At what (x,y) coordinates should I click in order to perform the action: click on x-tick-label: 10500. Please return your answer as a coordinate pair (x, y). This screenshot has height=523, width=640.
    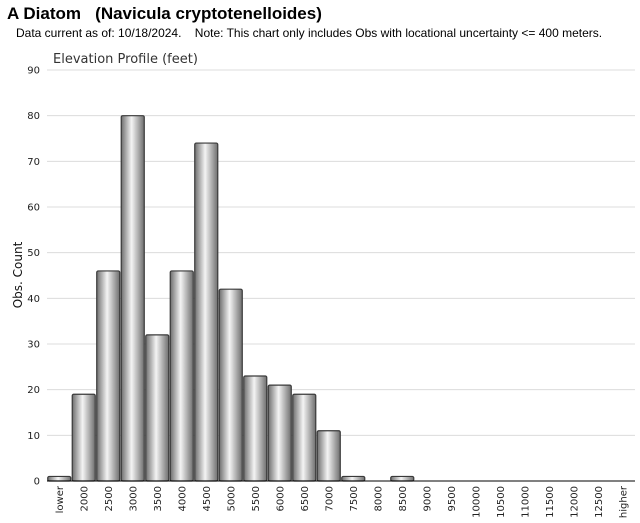
    Looking at the image, I should click on (501, 502).